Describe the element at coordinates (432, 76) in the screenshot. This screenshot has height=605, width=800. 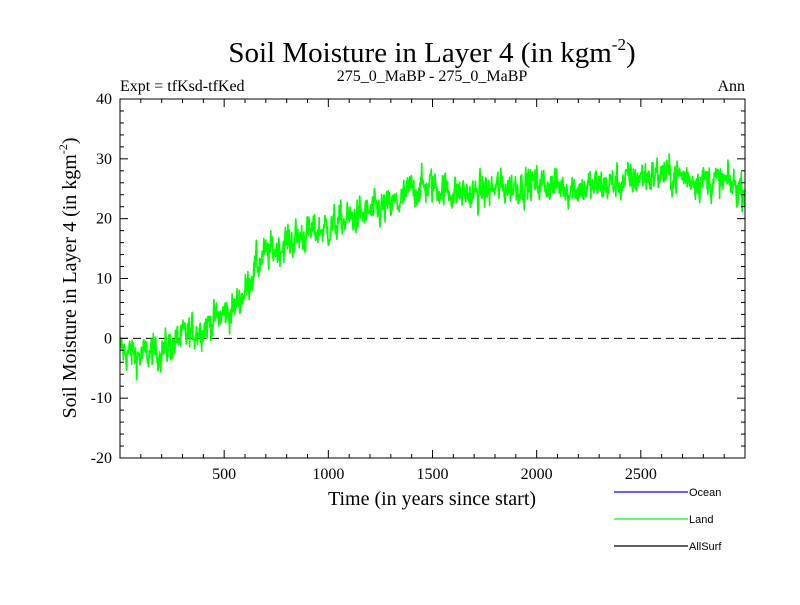
I see `subtitle-center: 275_0_MaBP - 275_0_MaBP` at that location.